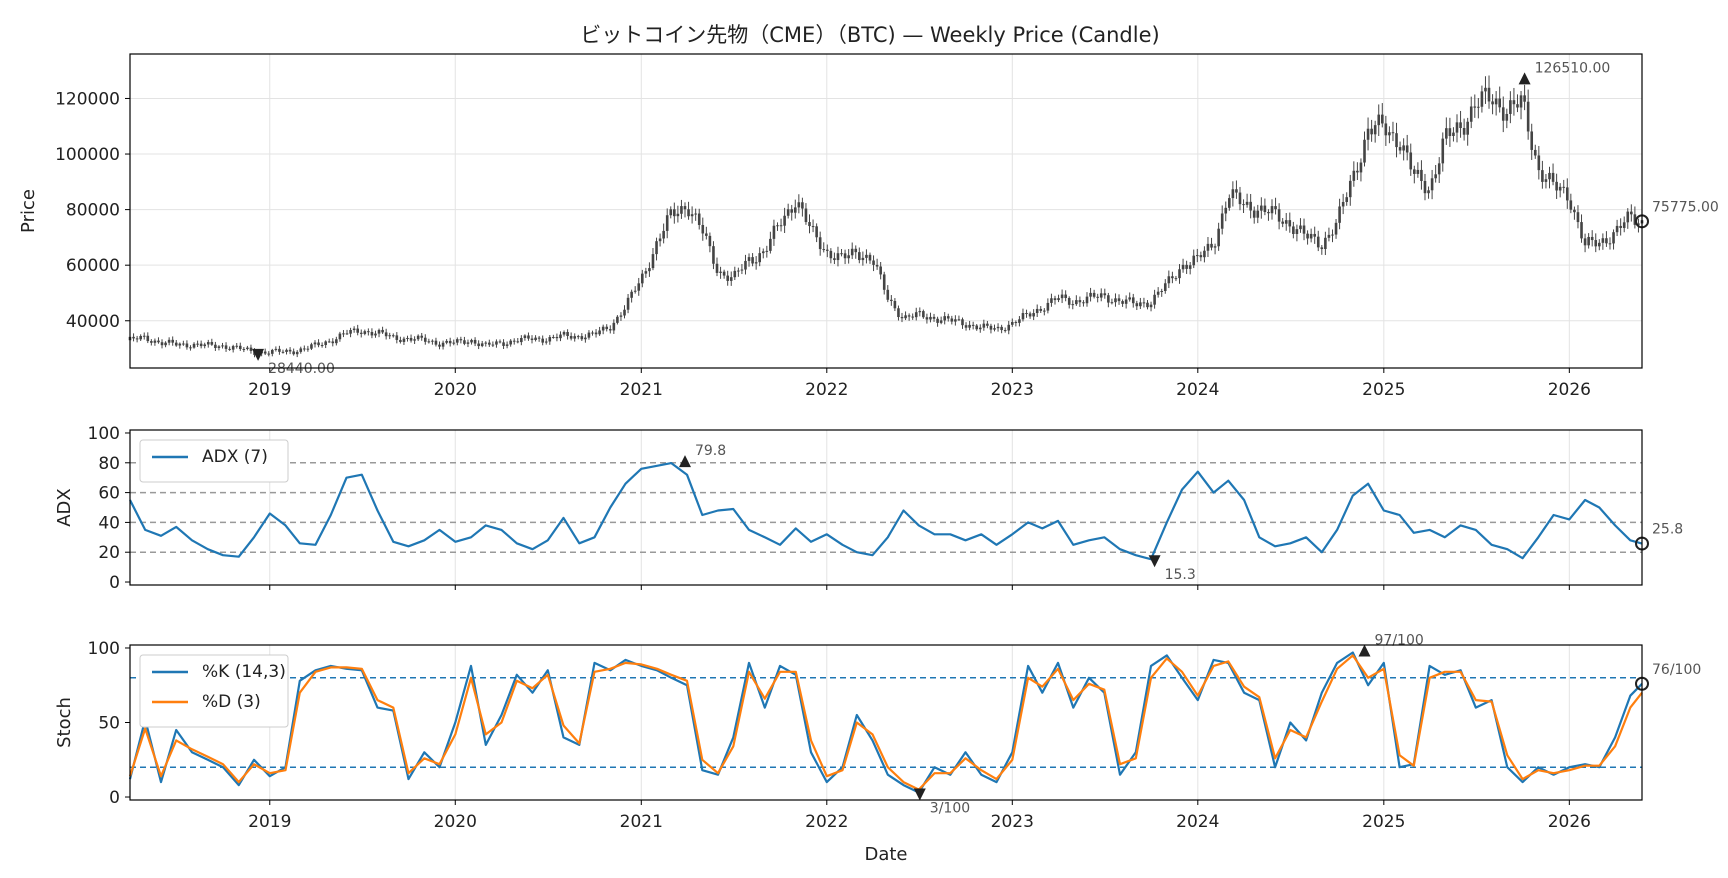 Image resolution: width=1728 pixels, height=878 pixels. I want to click on y-axis-label: Price, so click(28, 211).